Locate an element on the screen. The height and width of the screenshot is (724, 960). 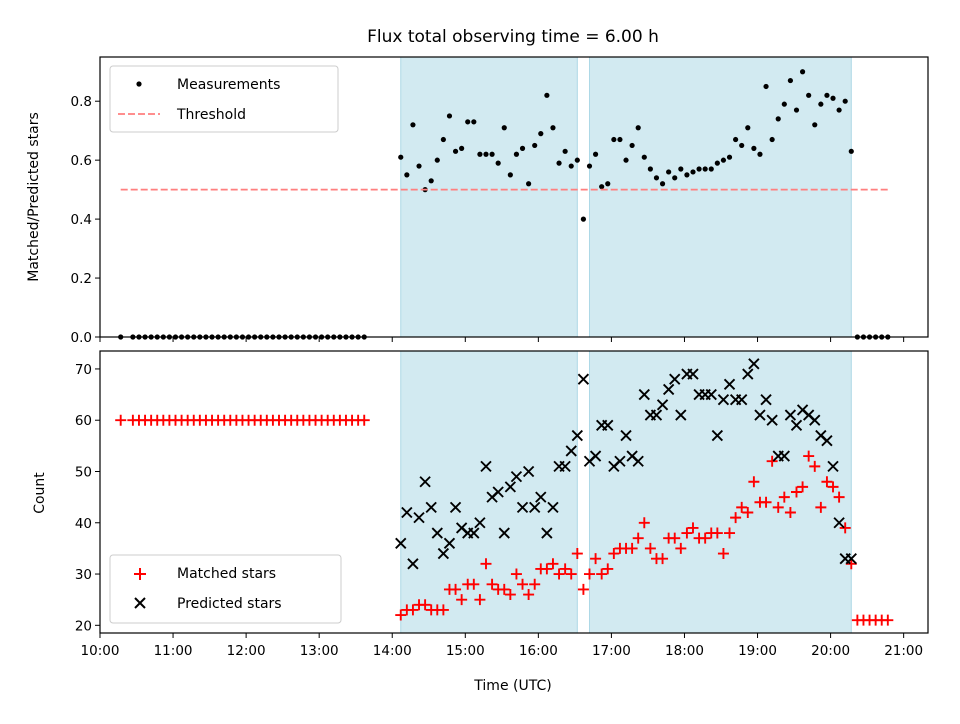
top-x-ticks is located at coordinates (502, 339).